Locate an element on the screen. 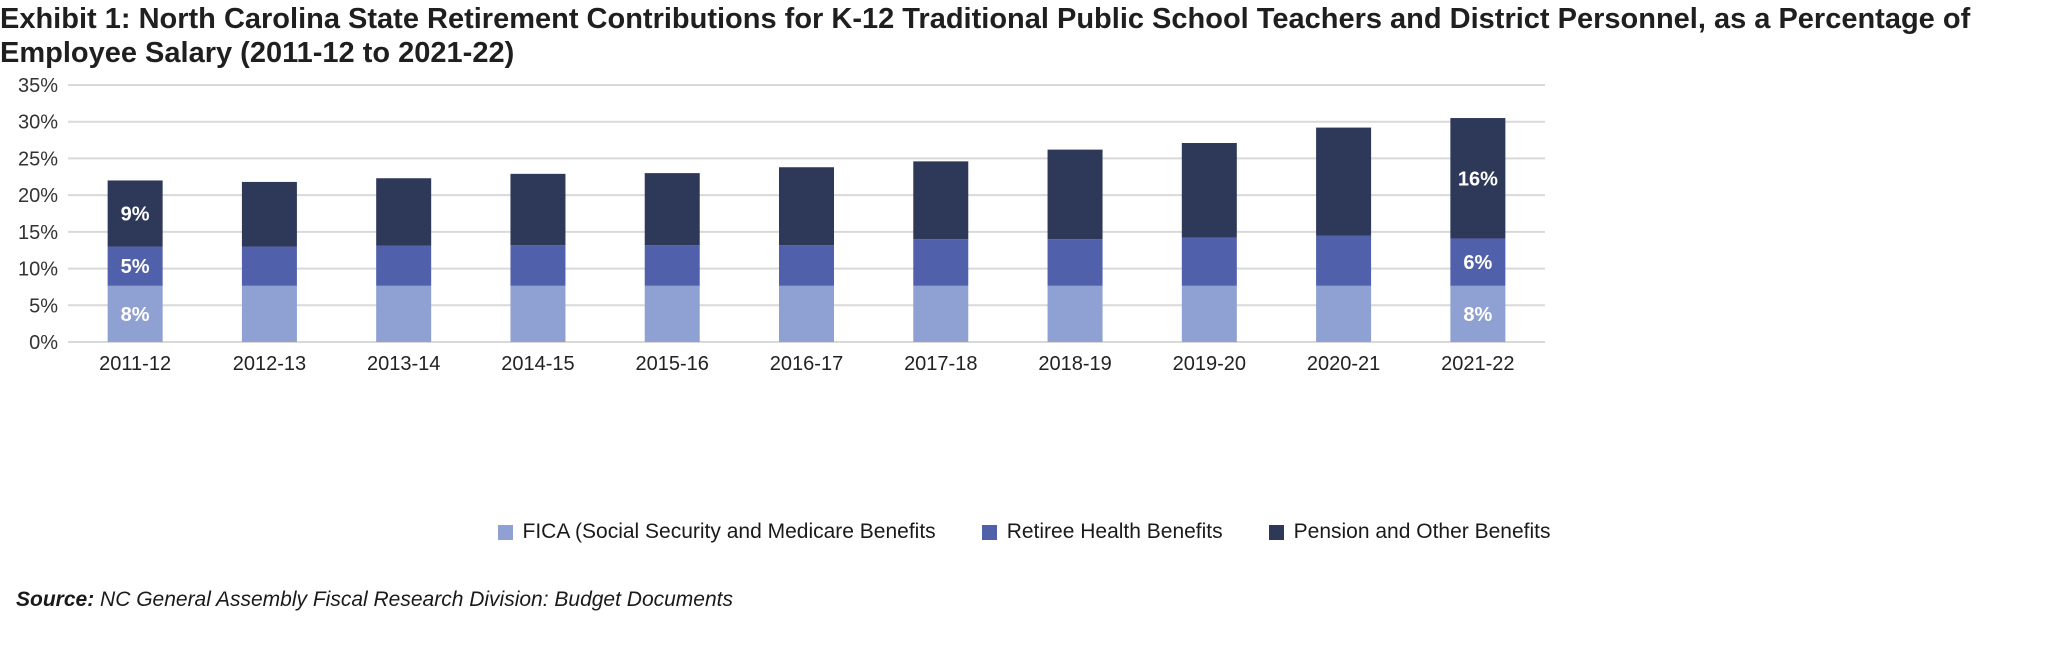 This screenshot has height=653, width=2048. x-tick-label: 2021-22 is located at coordinates (1477, 364).